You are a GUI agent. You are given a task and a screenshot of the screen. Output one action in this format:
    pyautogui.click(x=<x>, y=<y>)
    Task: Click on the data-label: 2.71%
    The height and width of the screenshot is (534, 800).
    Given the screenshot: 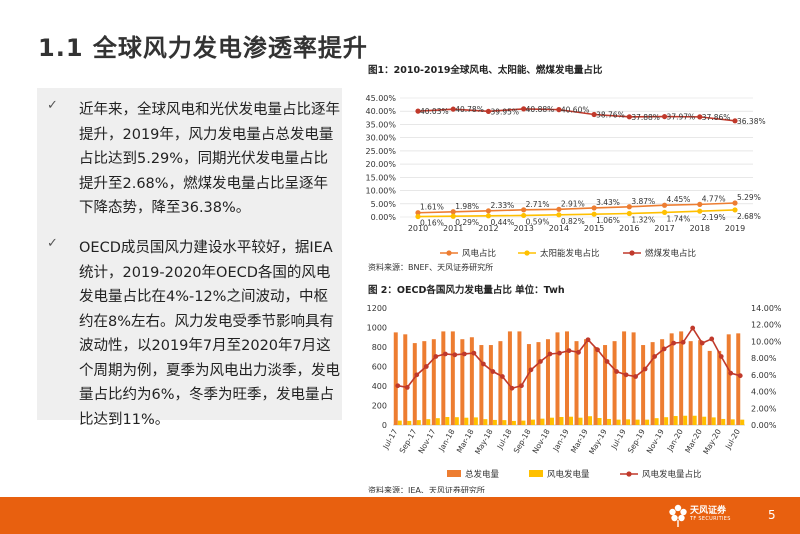 What is the action you would take?
    pyautogui.click(x=538, y=204)
    